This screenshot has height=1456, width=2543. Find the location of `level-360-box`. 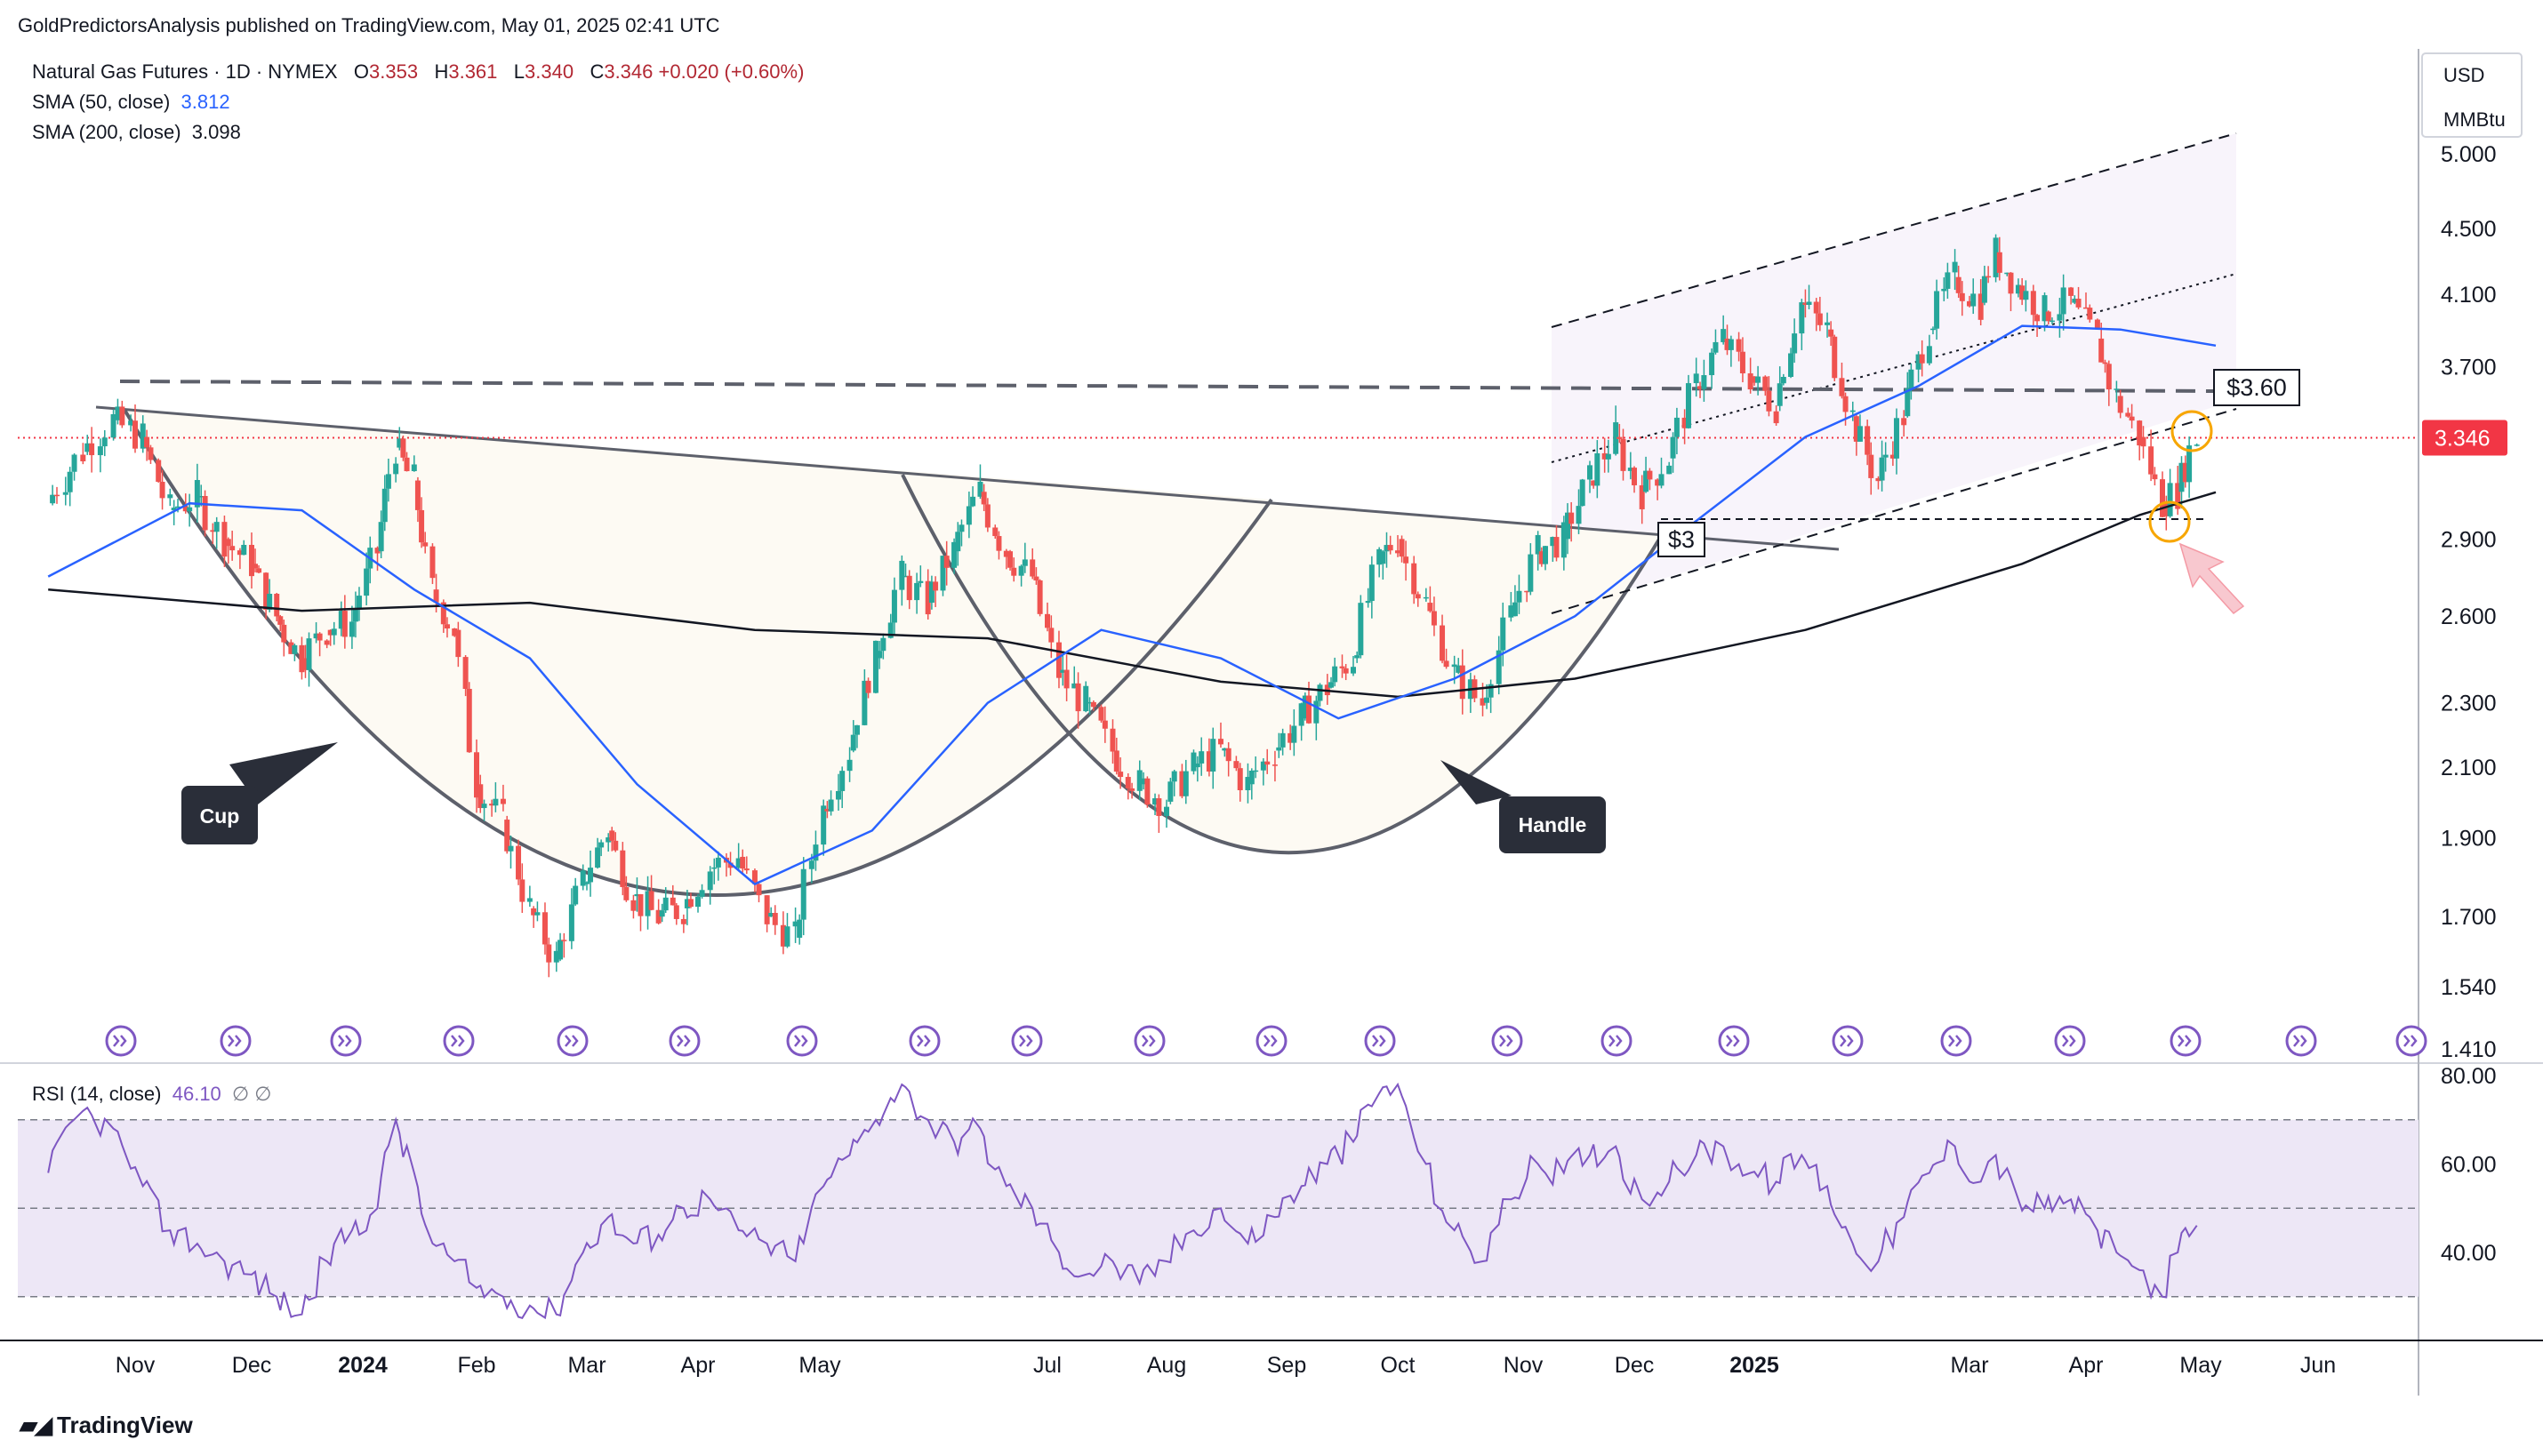

level-360-box is located at coordinates (2257, 387).